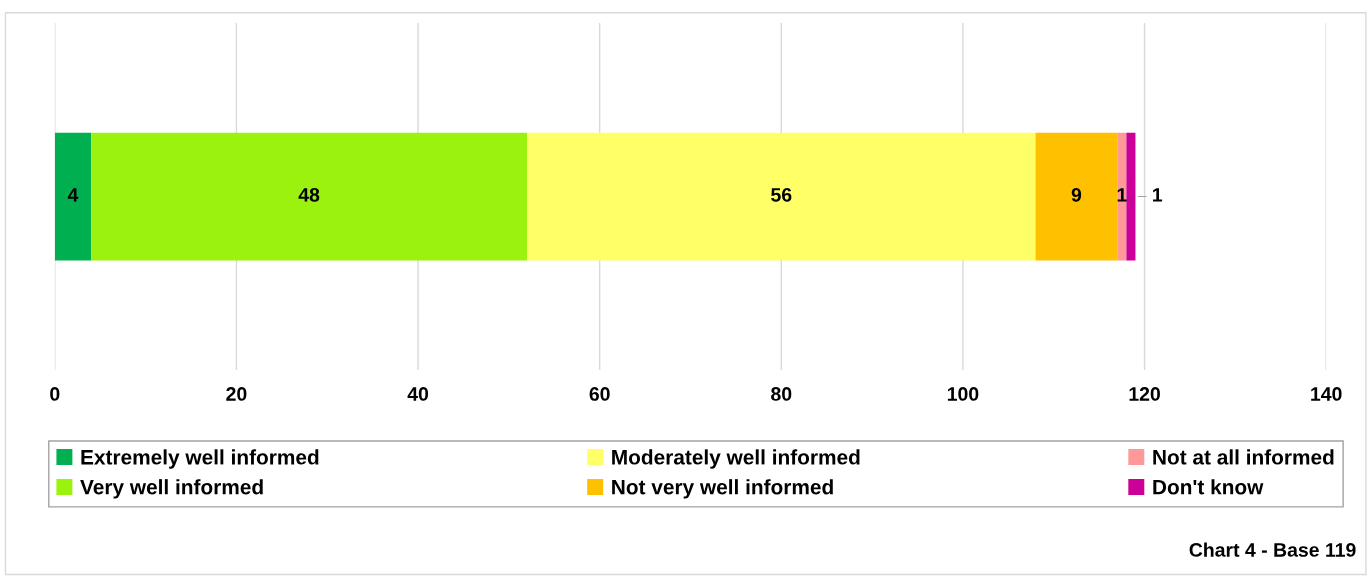 The image size is (1370, 578). What do you see at coordinates (1272, 549) in the screenshot?
I see `caption: Chart 4 - Base 119` at bounding box center [1272, 549].